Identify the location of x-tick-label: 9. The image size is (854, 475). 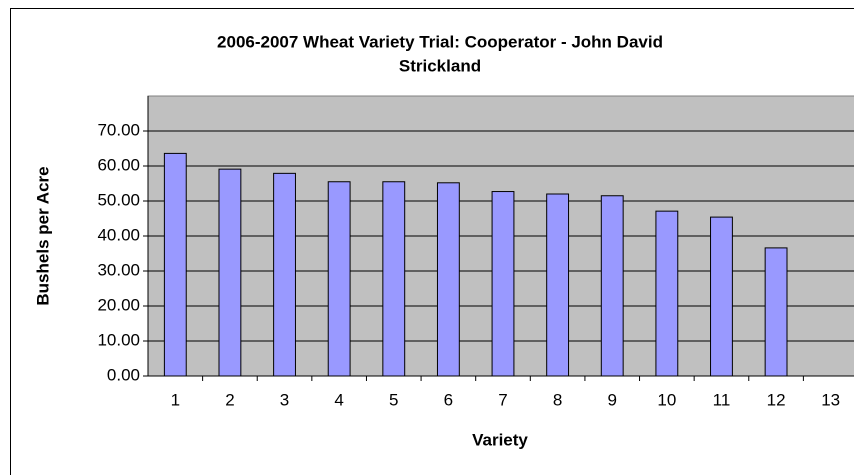
(611, 399).